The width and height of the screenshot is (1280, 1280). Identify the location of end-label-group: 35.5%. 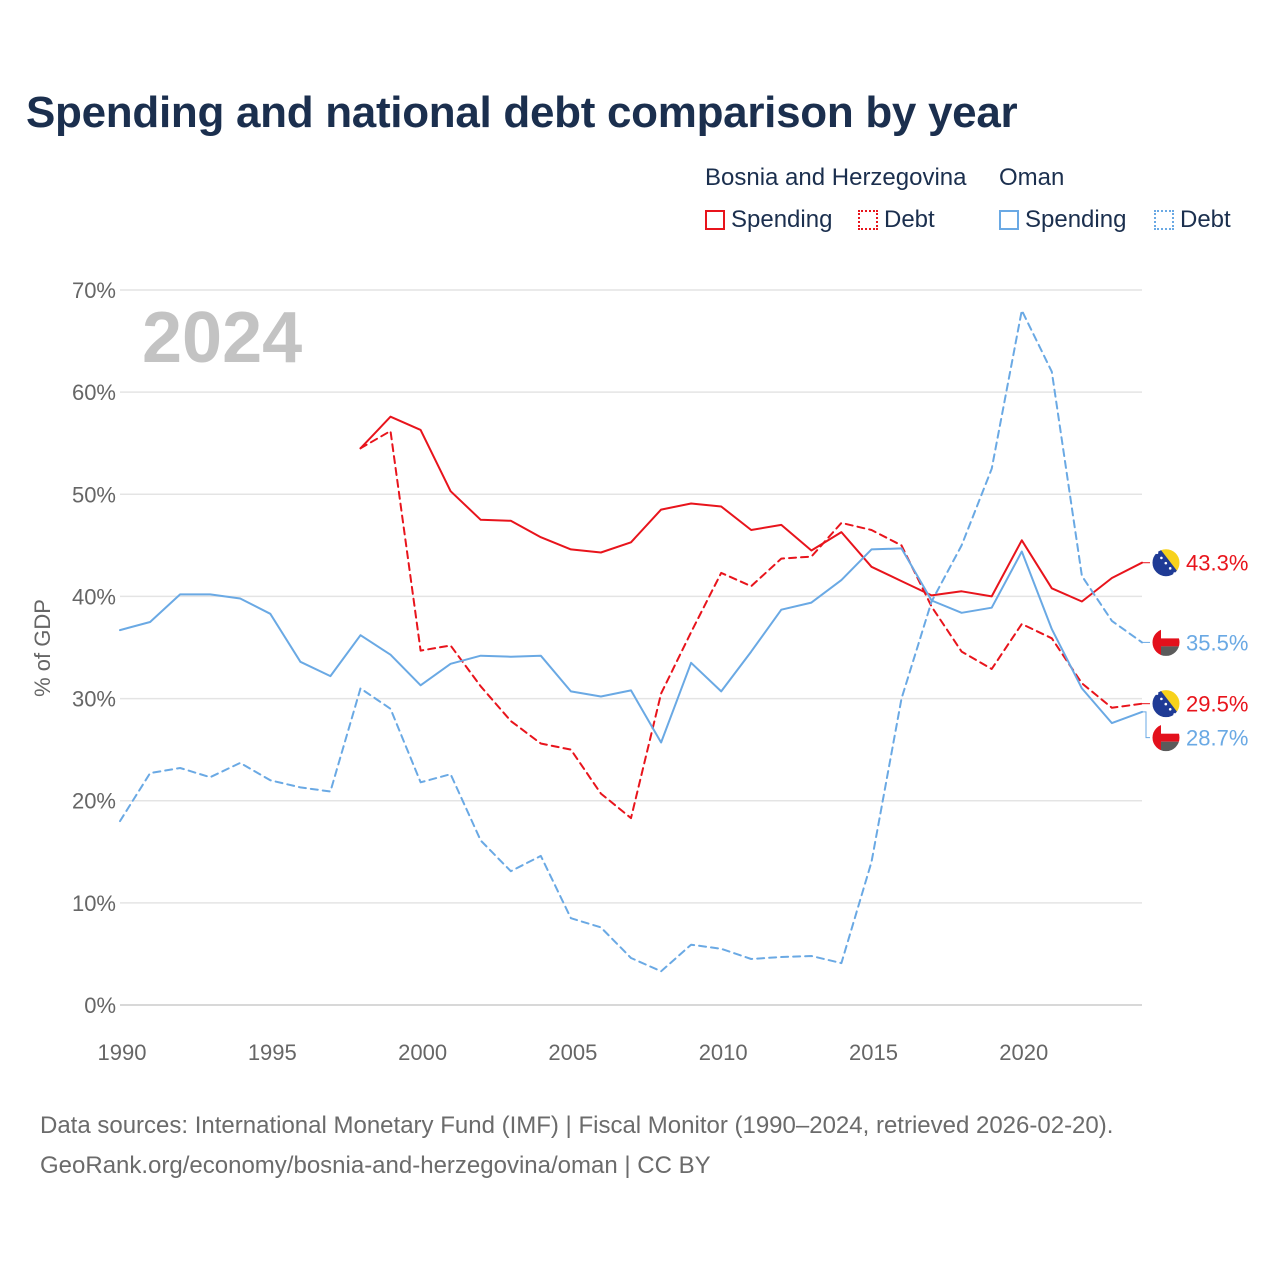
(1195, 642).